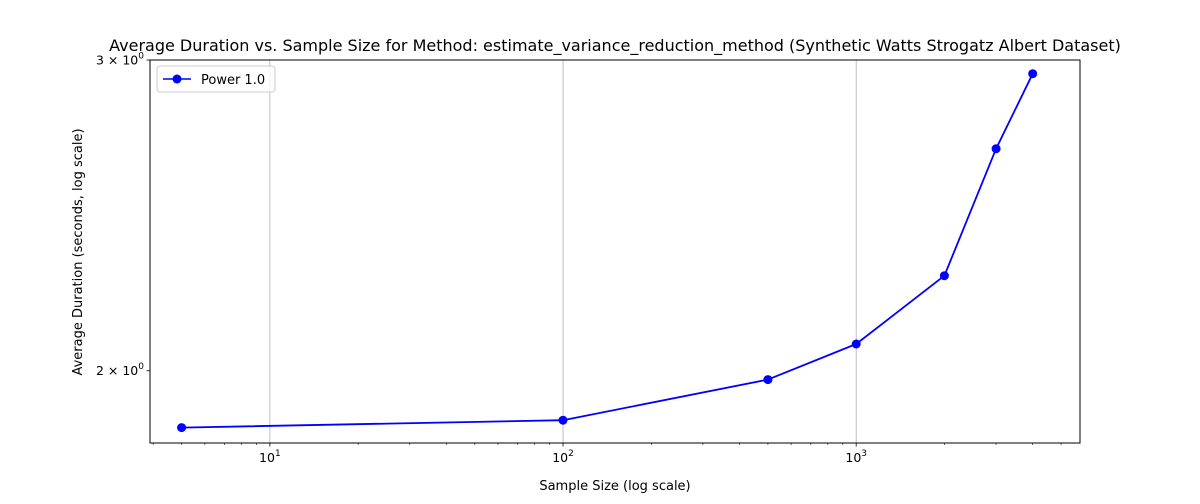 The width and height of the screenshot is (1200, 504). Describe the element at coordinates (78, 251) in the screenshot. I see `y-axis-label: Average Duration (seconds, log scale)` at that location.